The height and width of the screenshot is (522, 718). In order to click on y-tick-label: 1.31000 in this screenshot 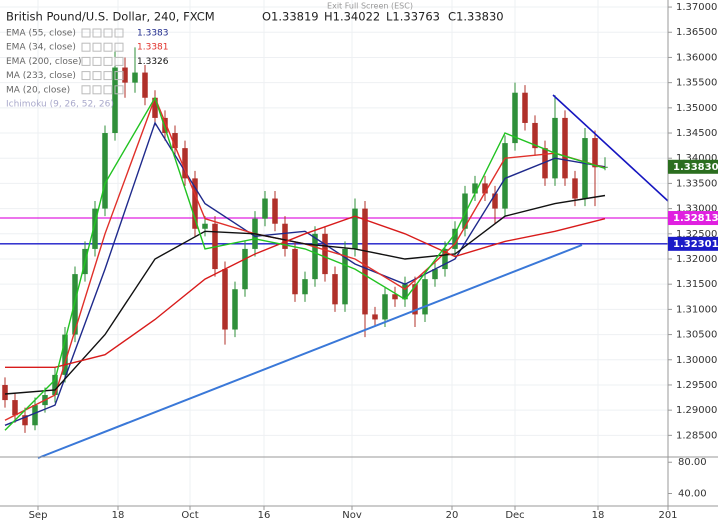, I will do `click(696, 309)`.